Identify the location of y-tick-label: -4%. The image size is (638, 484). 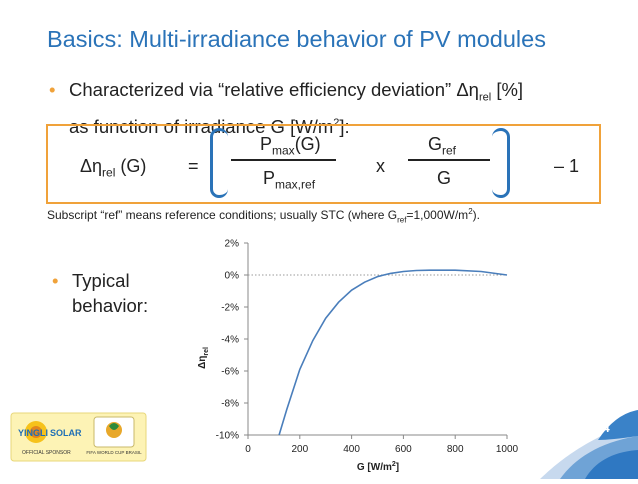
(230, 340).